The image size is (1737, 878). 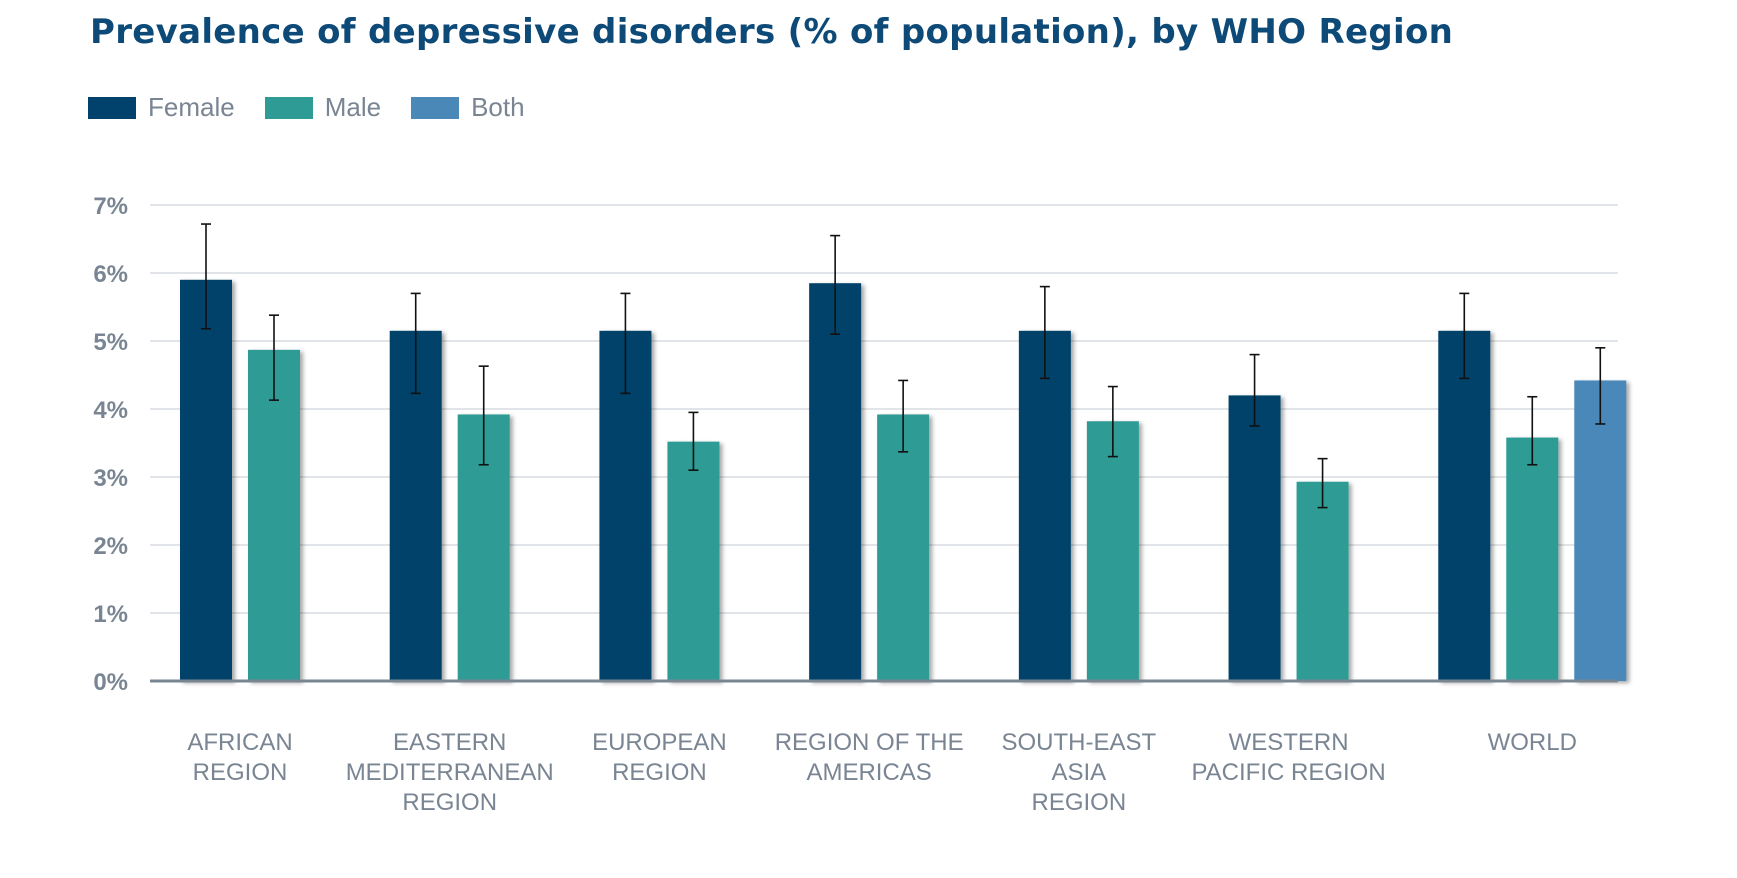 What do you see at coordinates (869, 742) in the screenshot?
I see `x-category-label: REGION OF THE` at bounding box center [869, 742].